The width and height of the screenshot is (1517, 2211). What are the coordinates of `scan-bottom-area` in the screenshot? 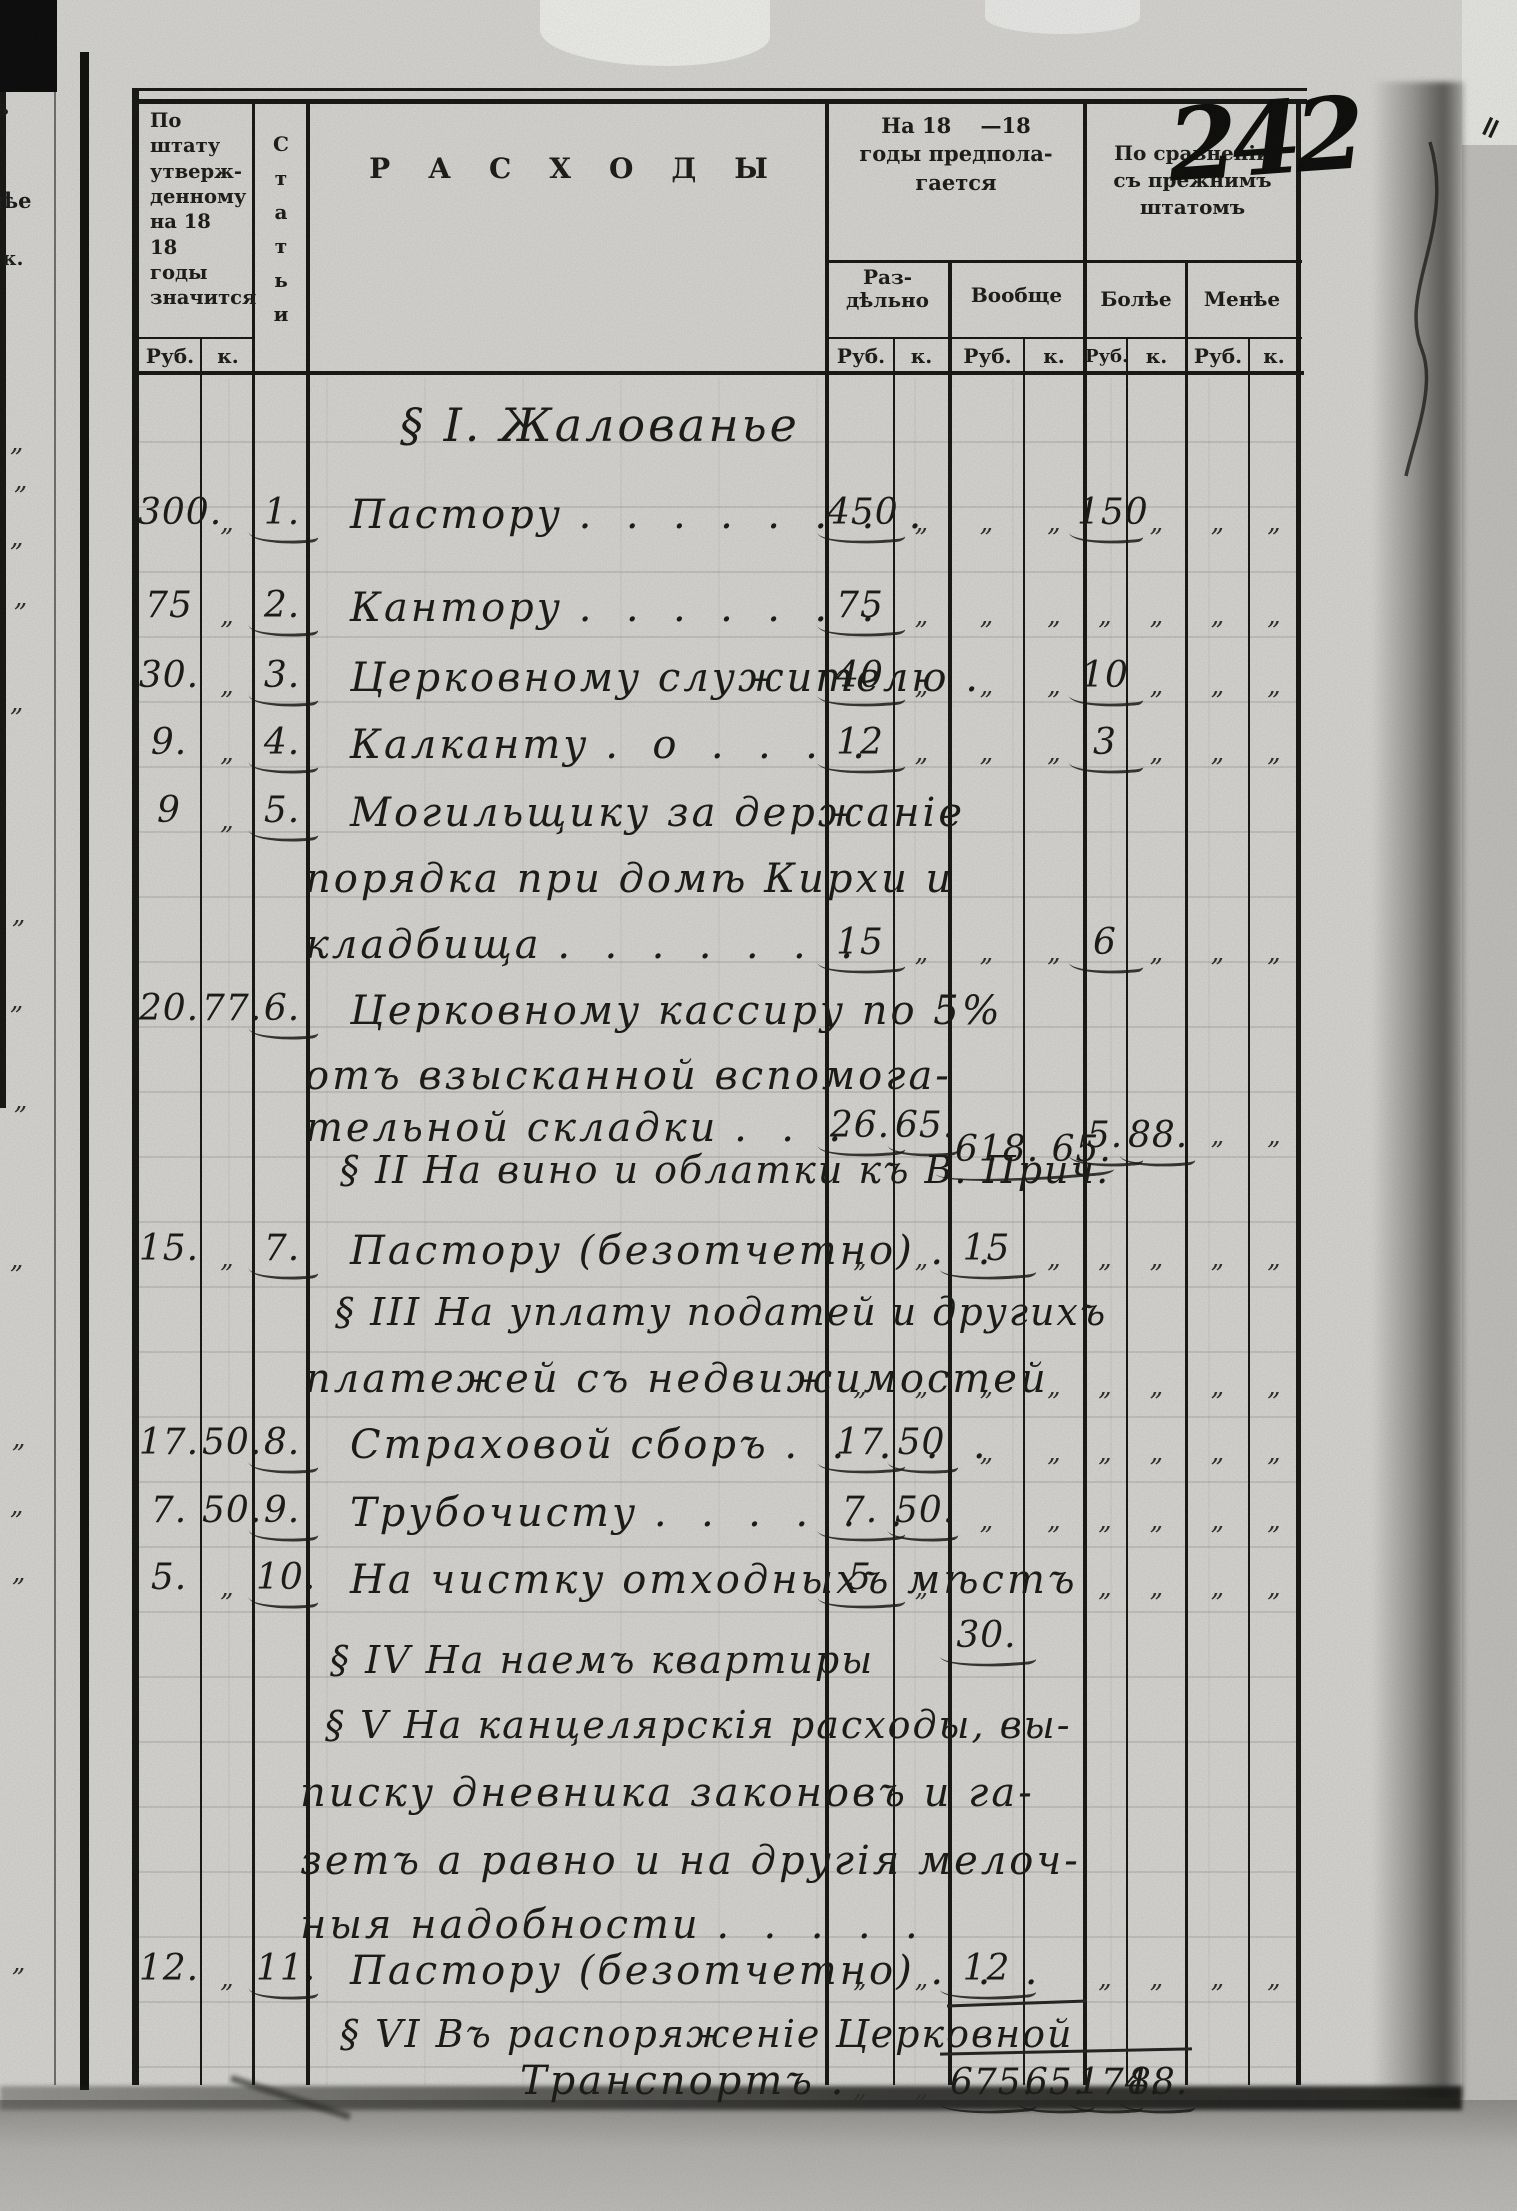 It's located at (758, 2155).